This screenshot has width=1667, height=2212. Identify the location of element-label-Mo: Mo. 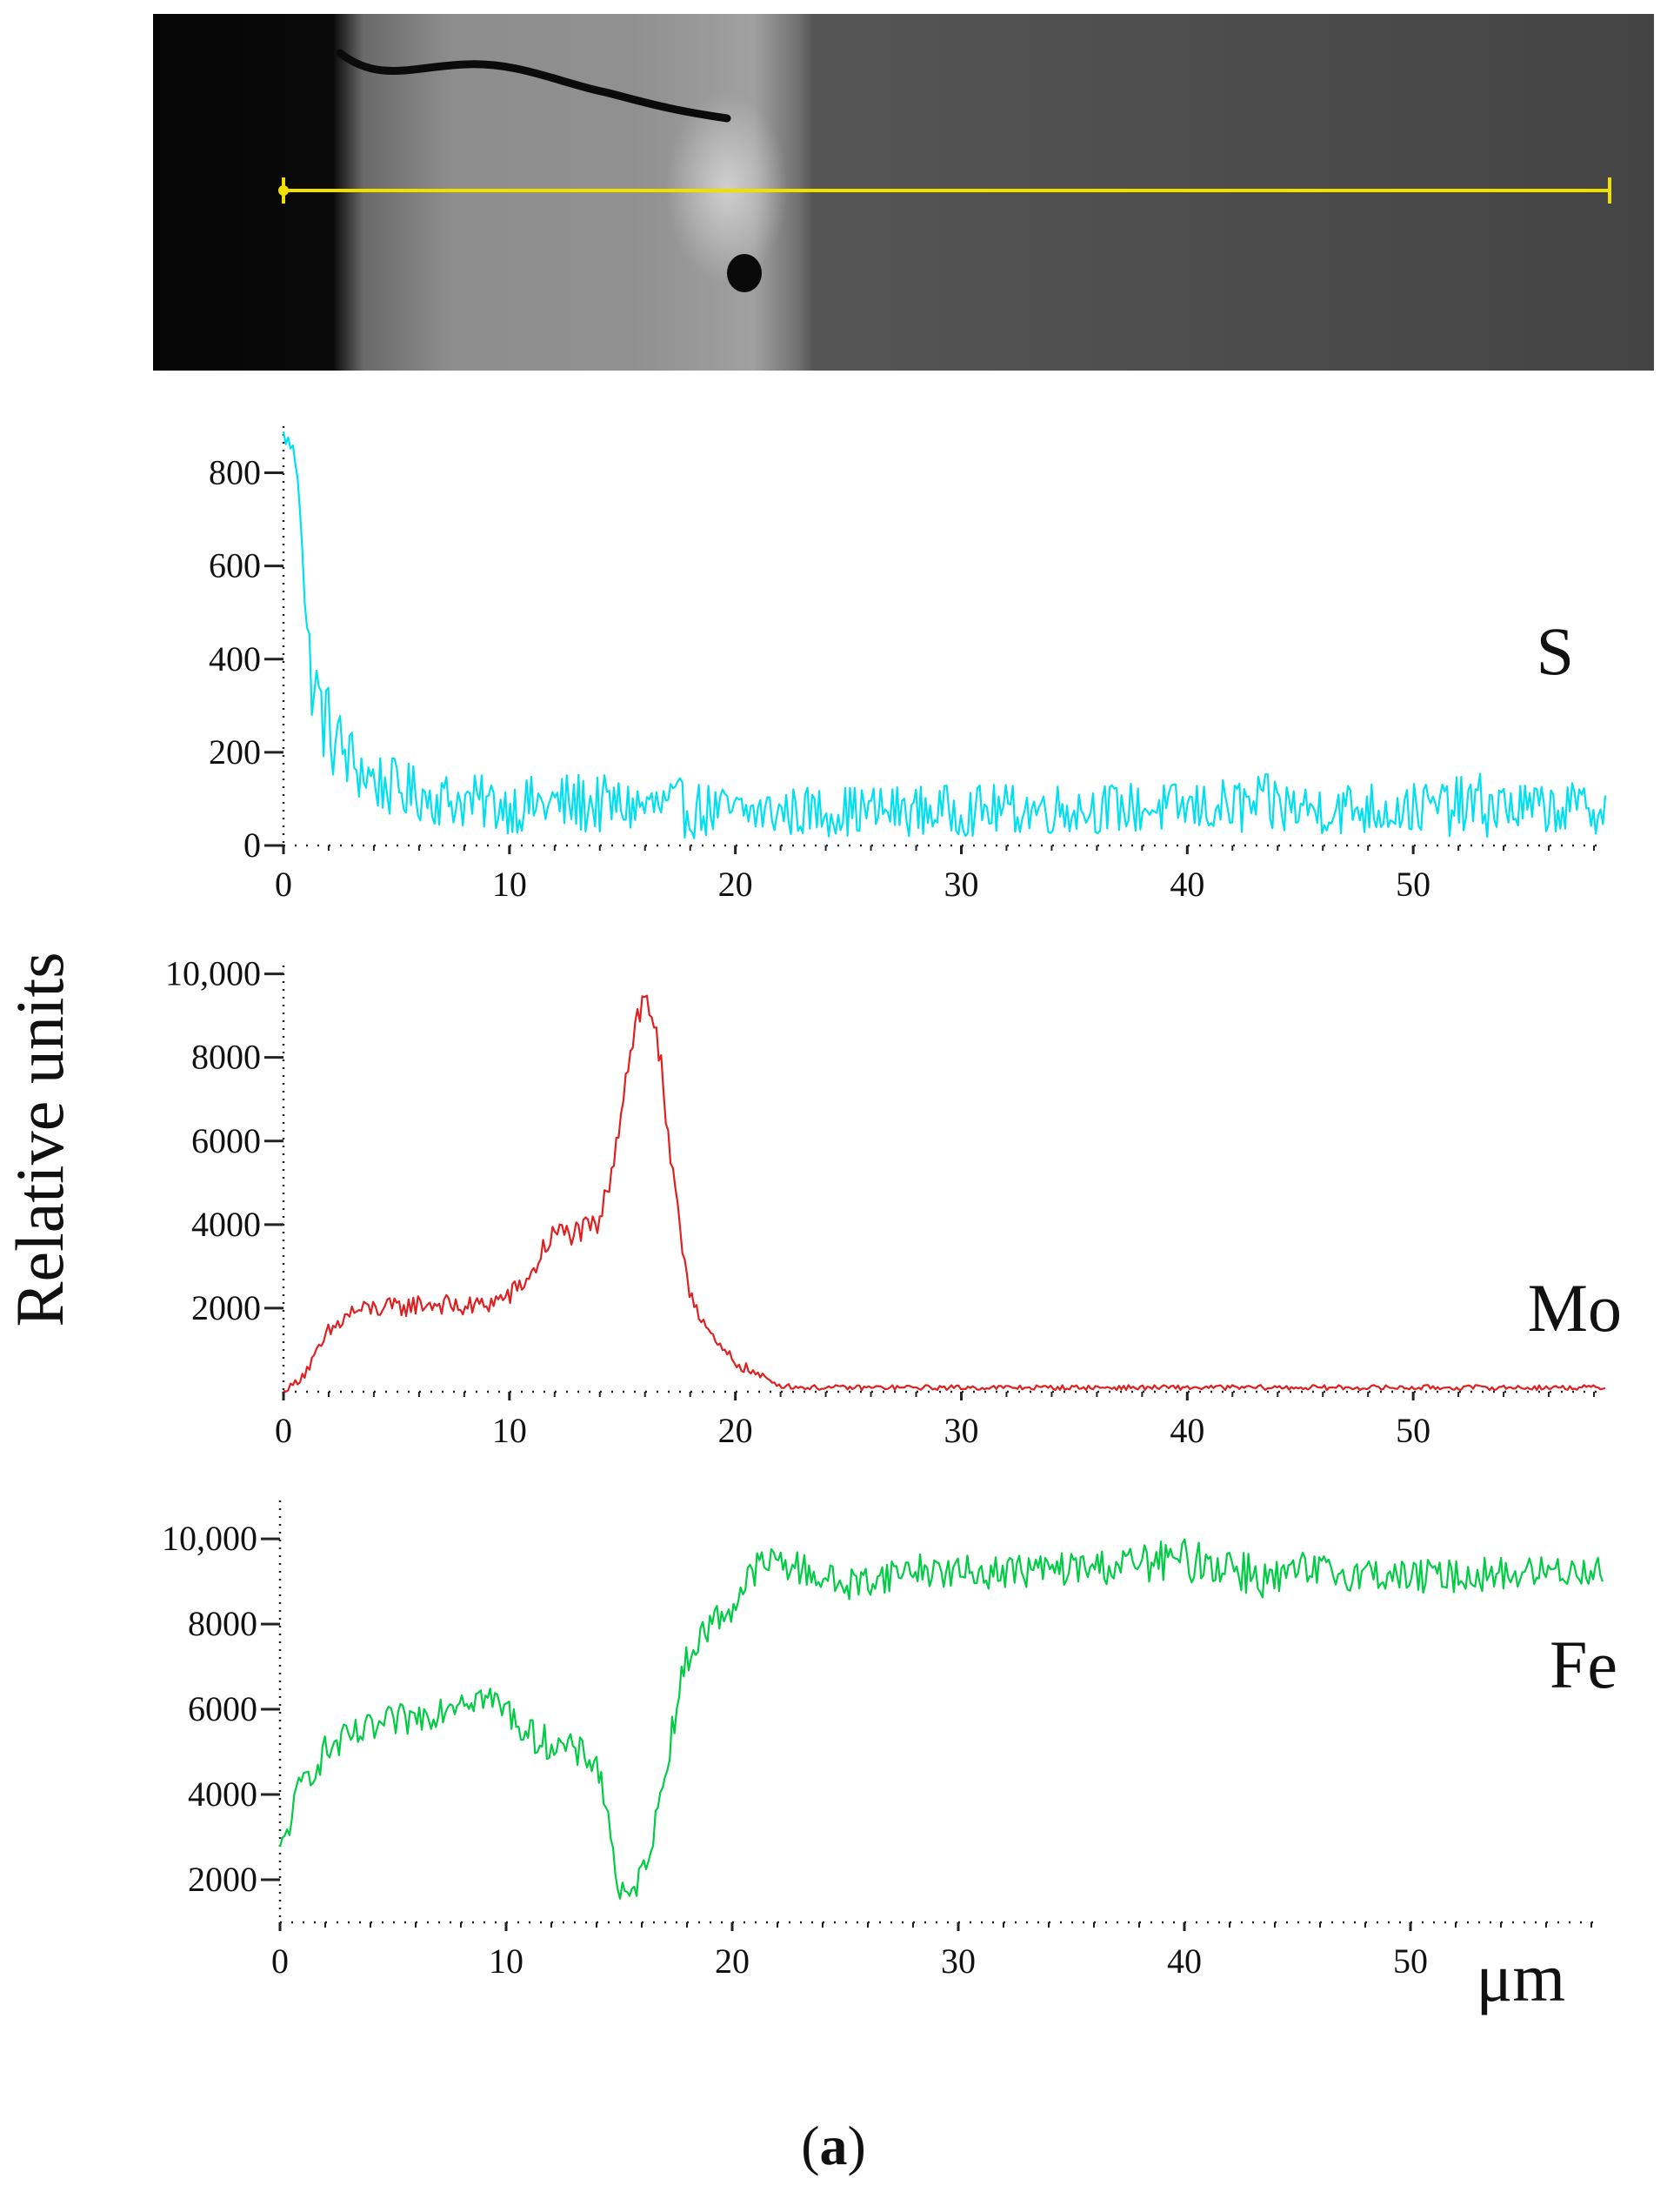
(1575, 1308).